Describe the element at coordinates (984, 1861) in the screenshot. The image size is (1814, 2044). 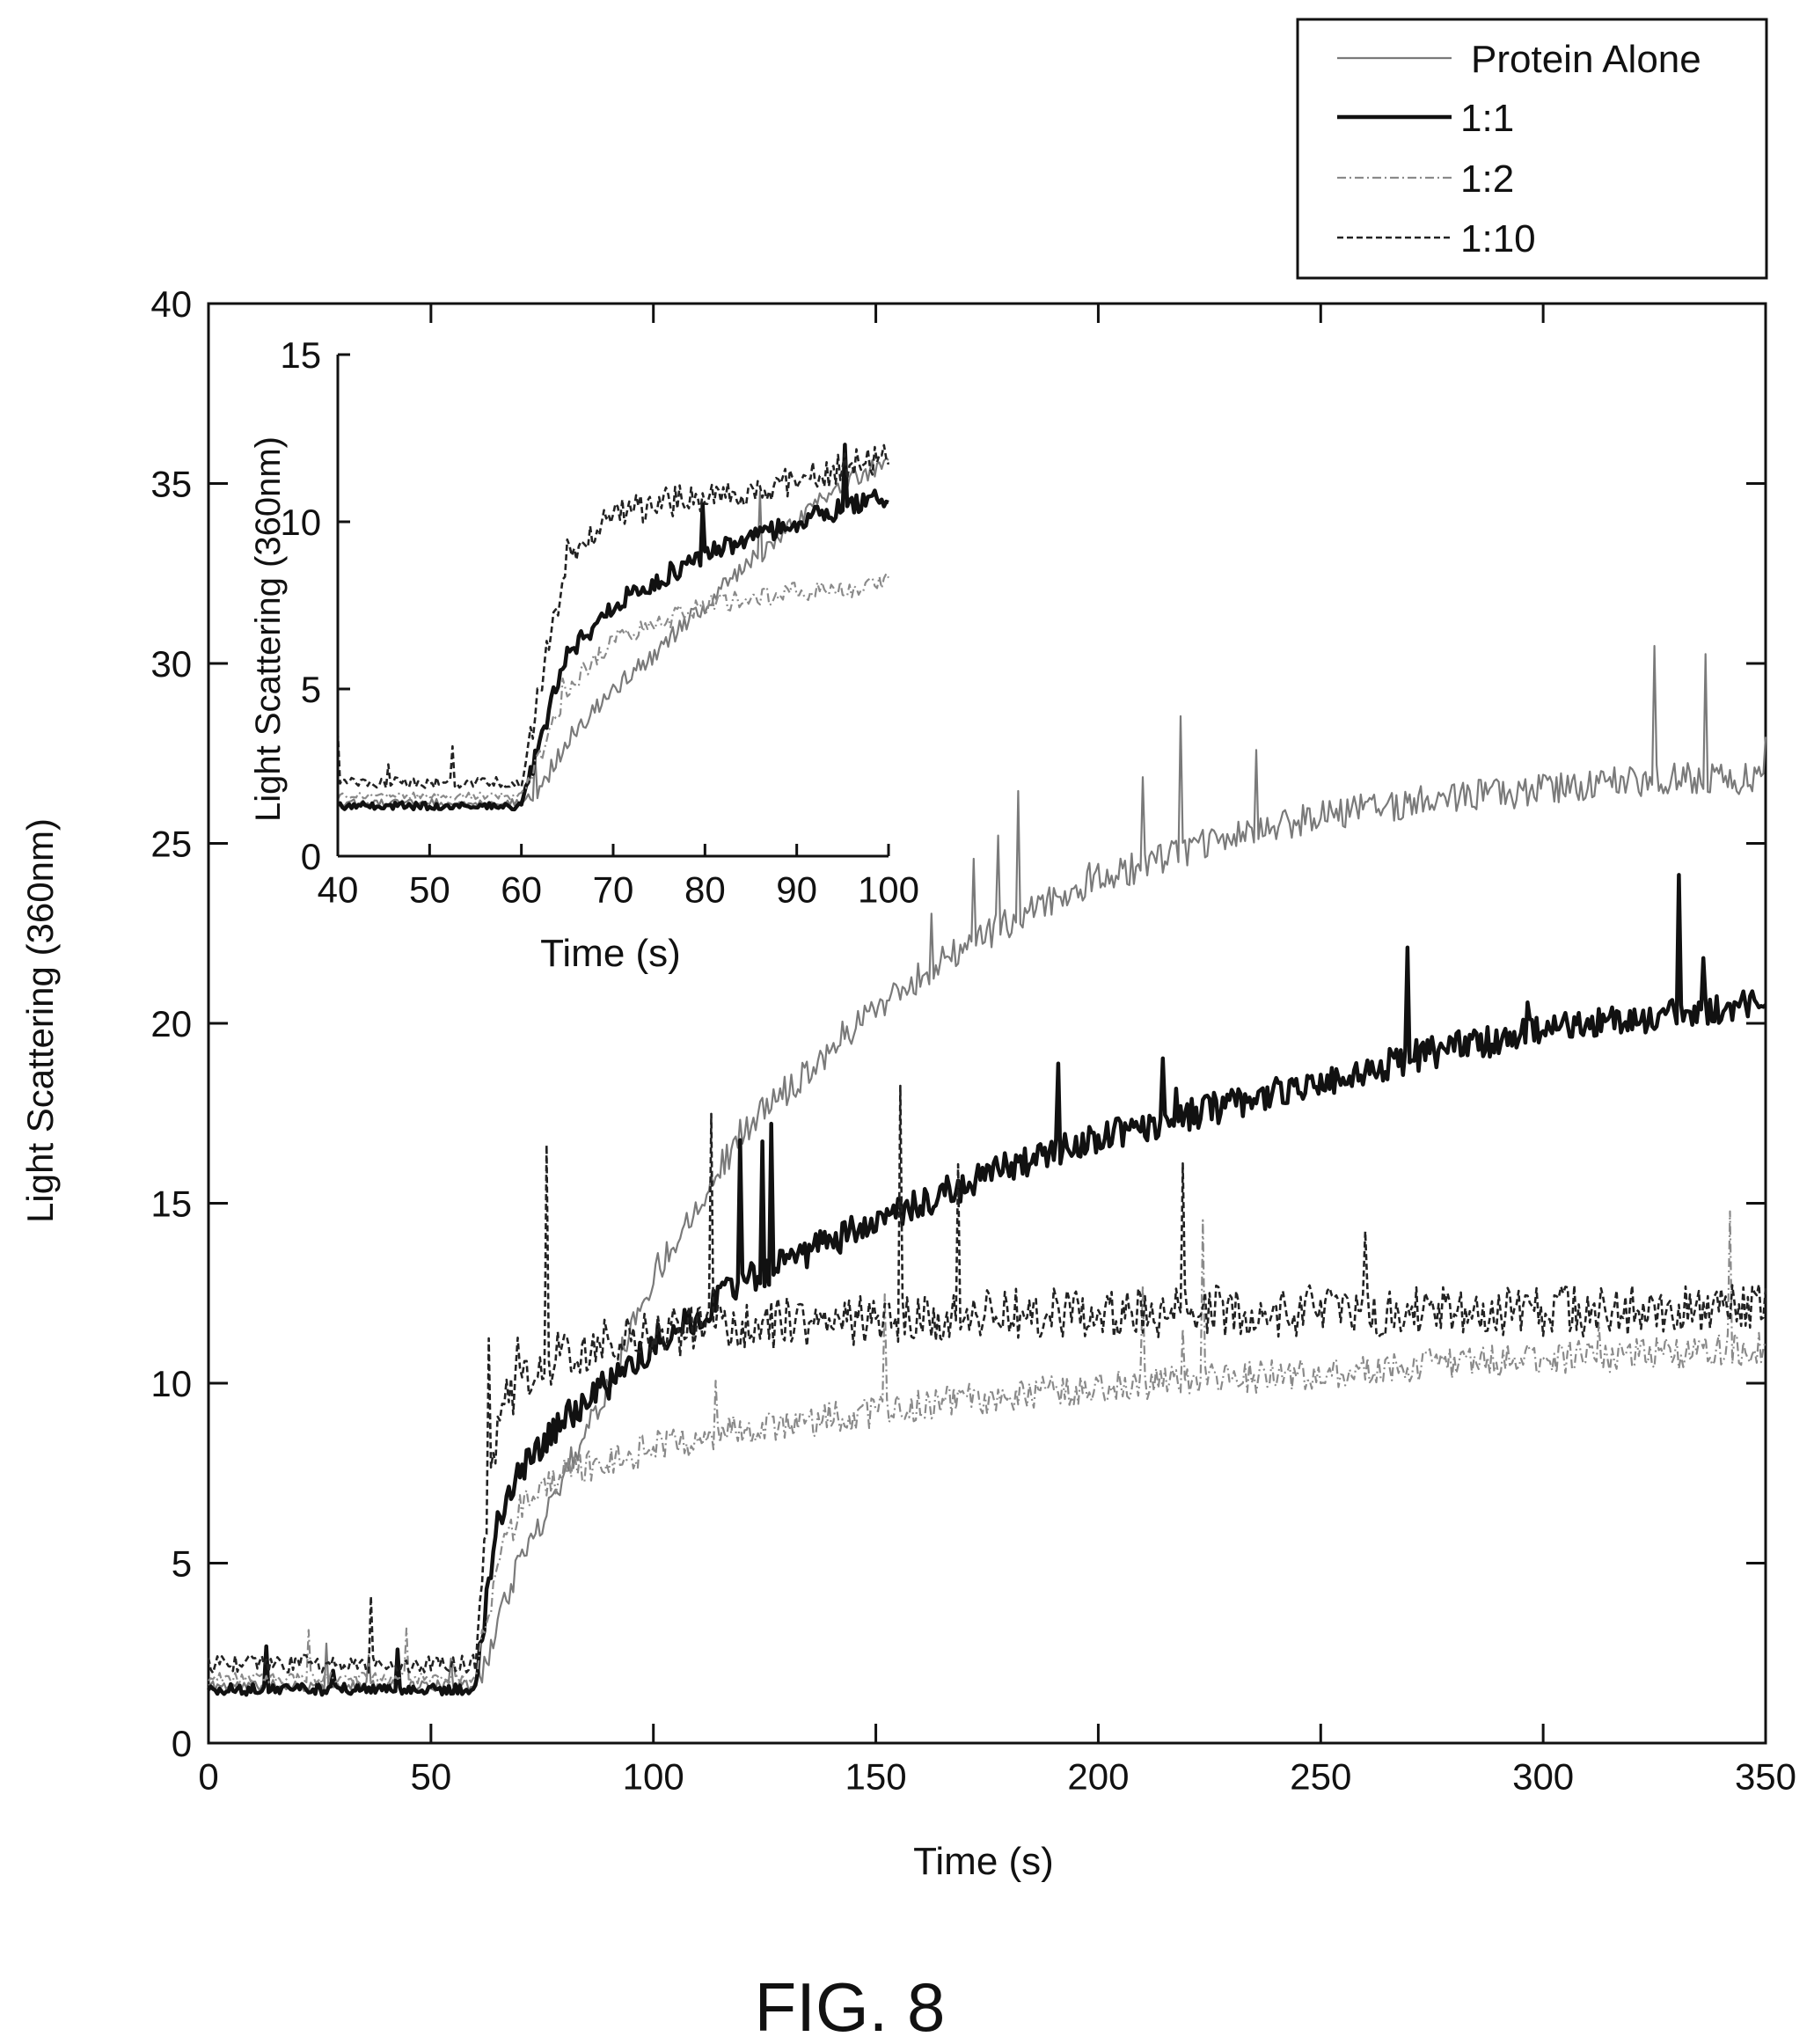
I see `main-x-axis-title: Time (s)` at that location.